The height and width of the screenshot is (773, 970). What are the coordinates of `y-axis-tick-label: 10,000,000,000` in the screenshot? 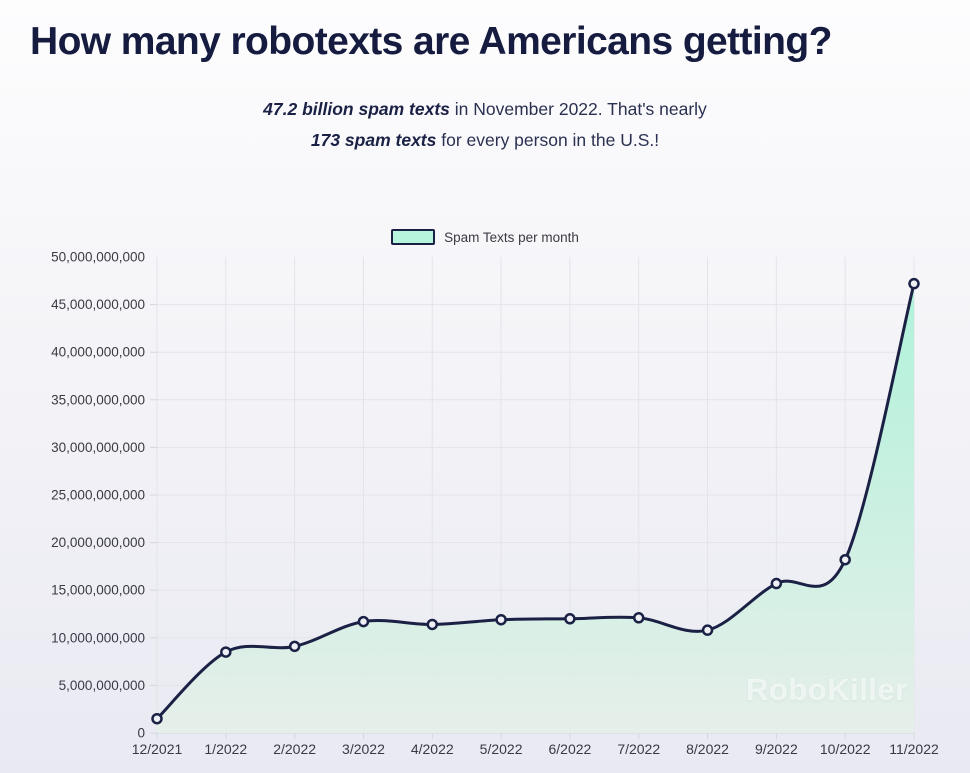 It's located at (98, 637).